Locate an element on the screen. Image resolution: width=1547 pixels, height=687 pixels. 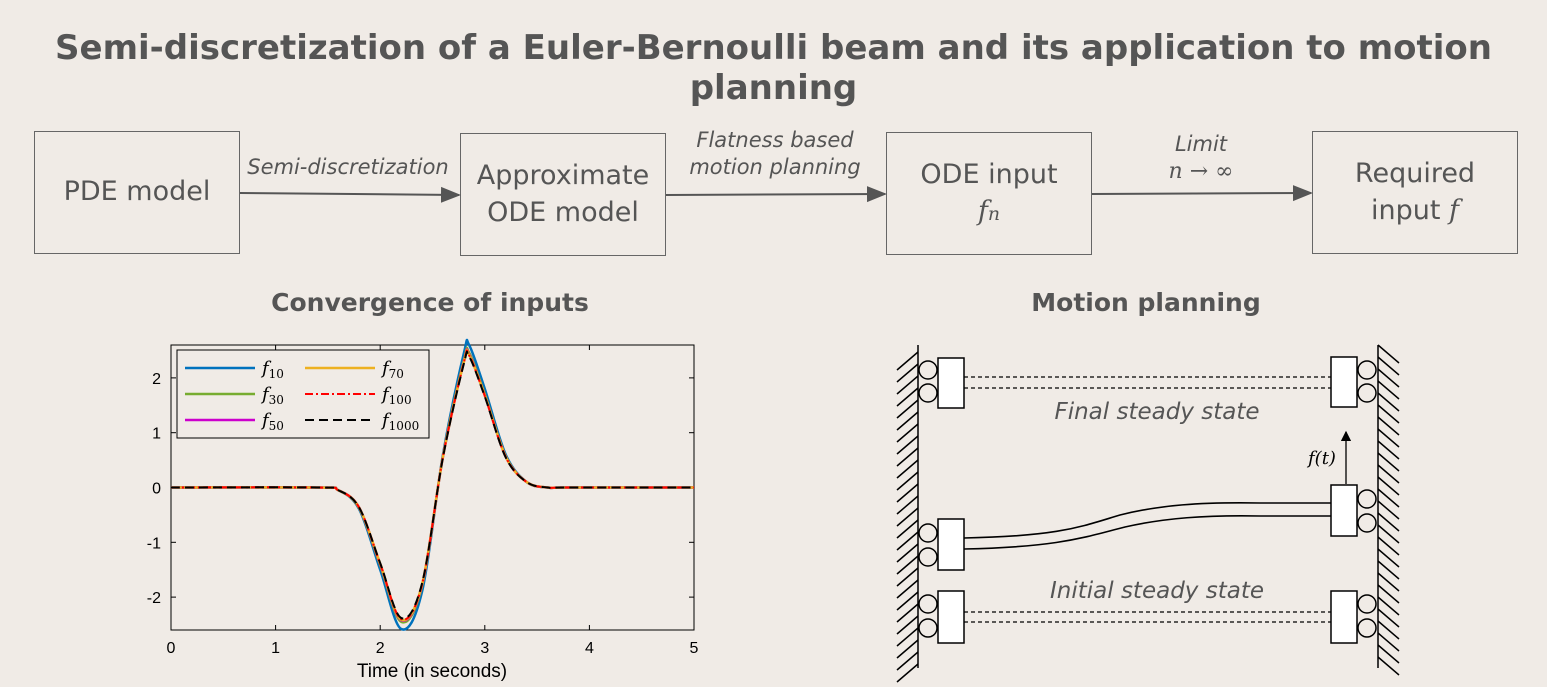
edge-label-flatness: Flatness based motion planning is located at coordinates (775, 154).